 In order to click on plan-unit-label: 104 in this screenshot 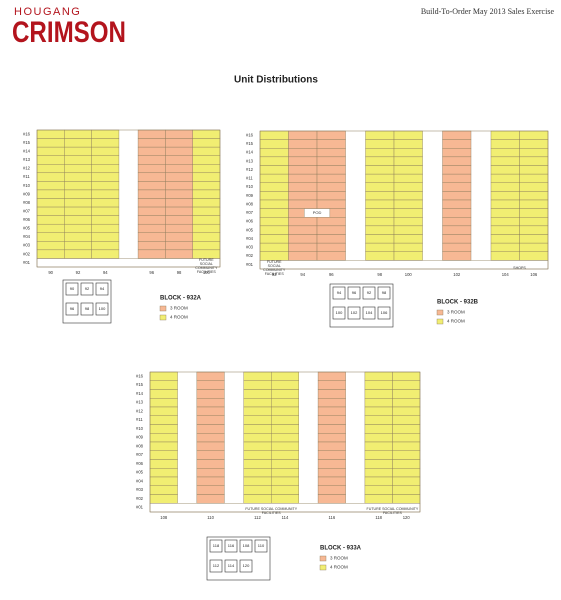, I will do `click(369, 312)`.